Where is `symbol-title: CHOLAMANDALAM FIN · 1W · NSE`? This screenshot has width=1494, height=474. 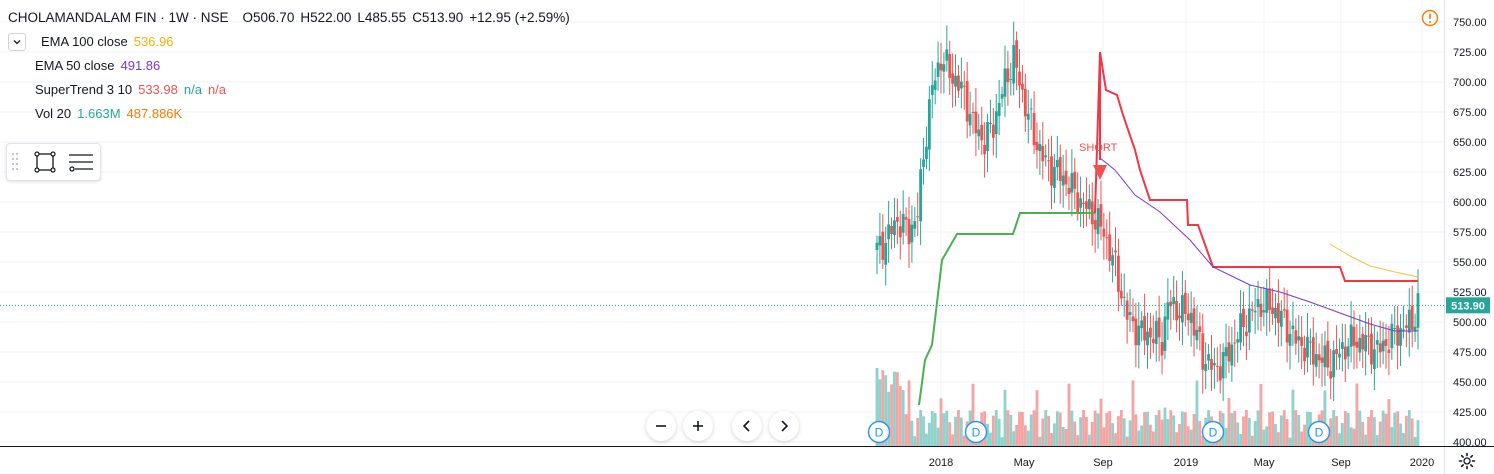 symbol-title: CHOLAMANDALAM FIN · 1W · NSE is located at coordinates (118, 17).